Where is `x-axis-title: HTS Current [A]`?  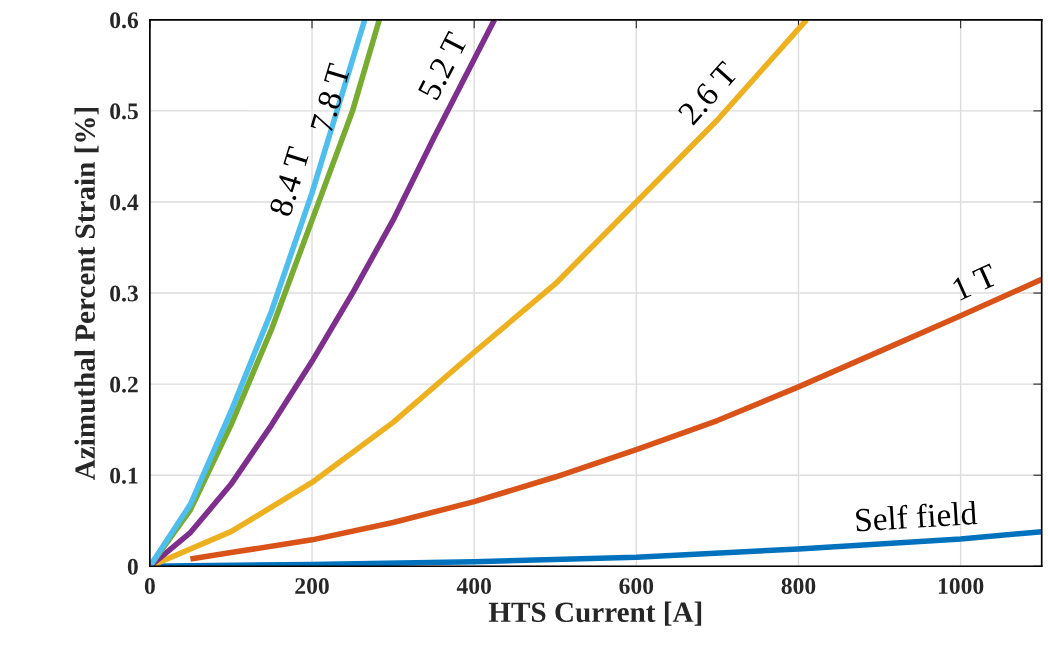
x-axis-title: HTS Current [A] is located at coordinates (595, 613).